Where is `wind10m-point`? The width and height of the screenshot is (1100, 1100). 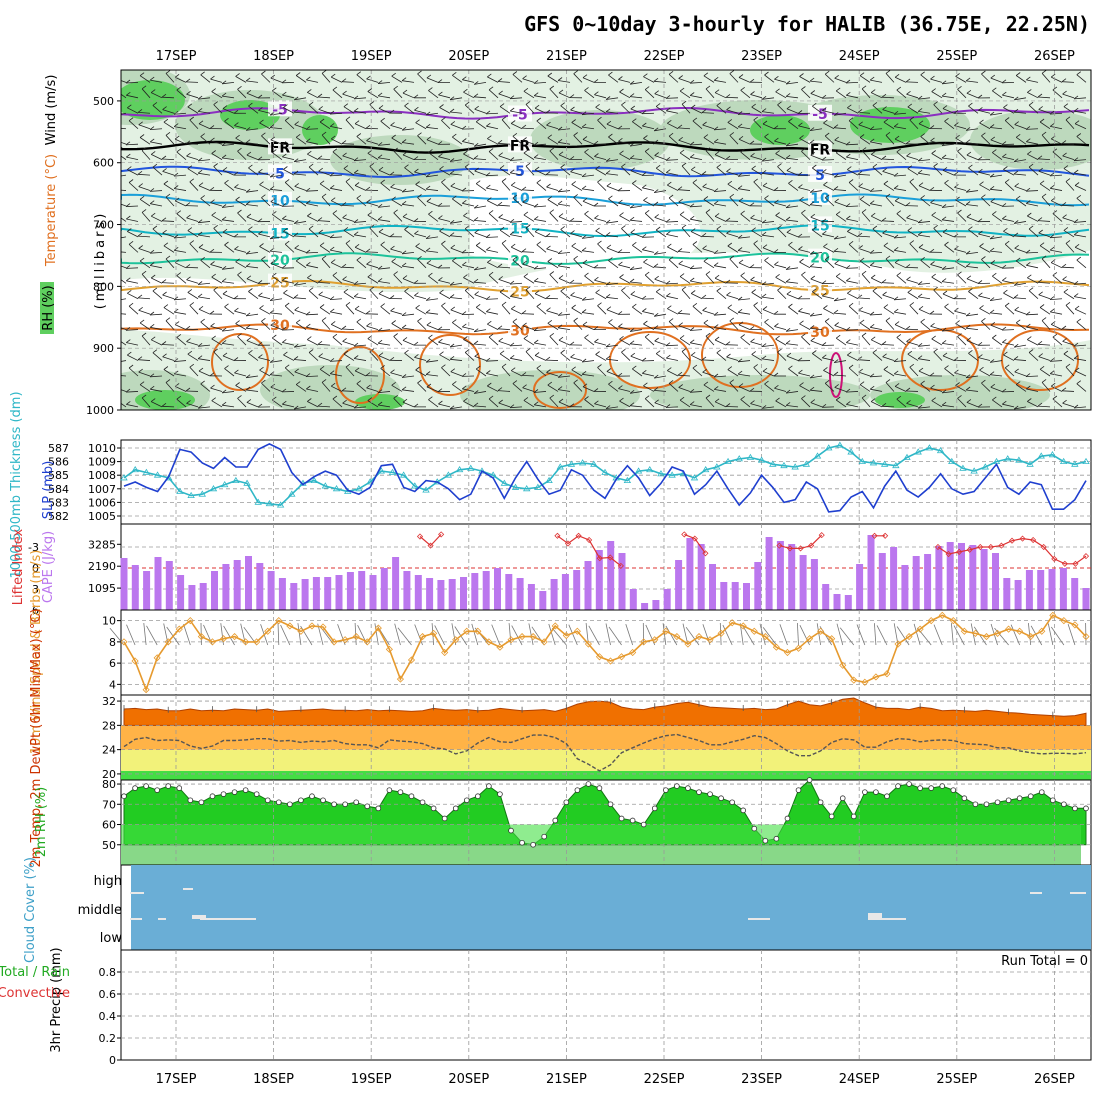
wind10m-point is located at coordinates (743, 626).